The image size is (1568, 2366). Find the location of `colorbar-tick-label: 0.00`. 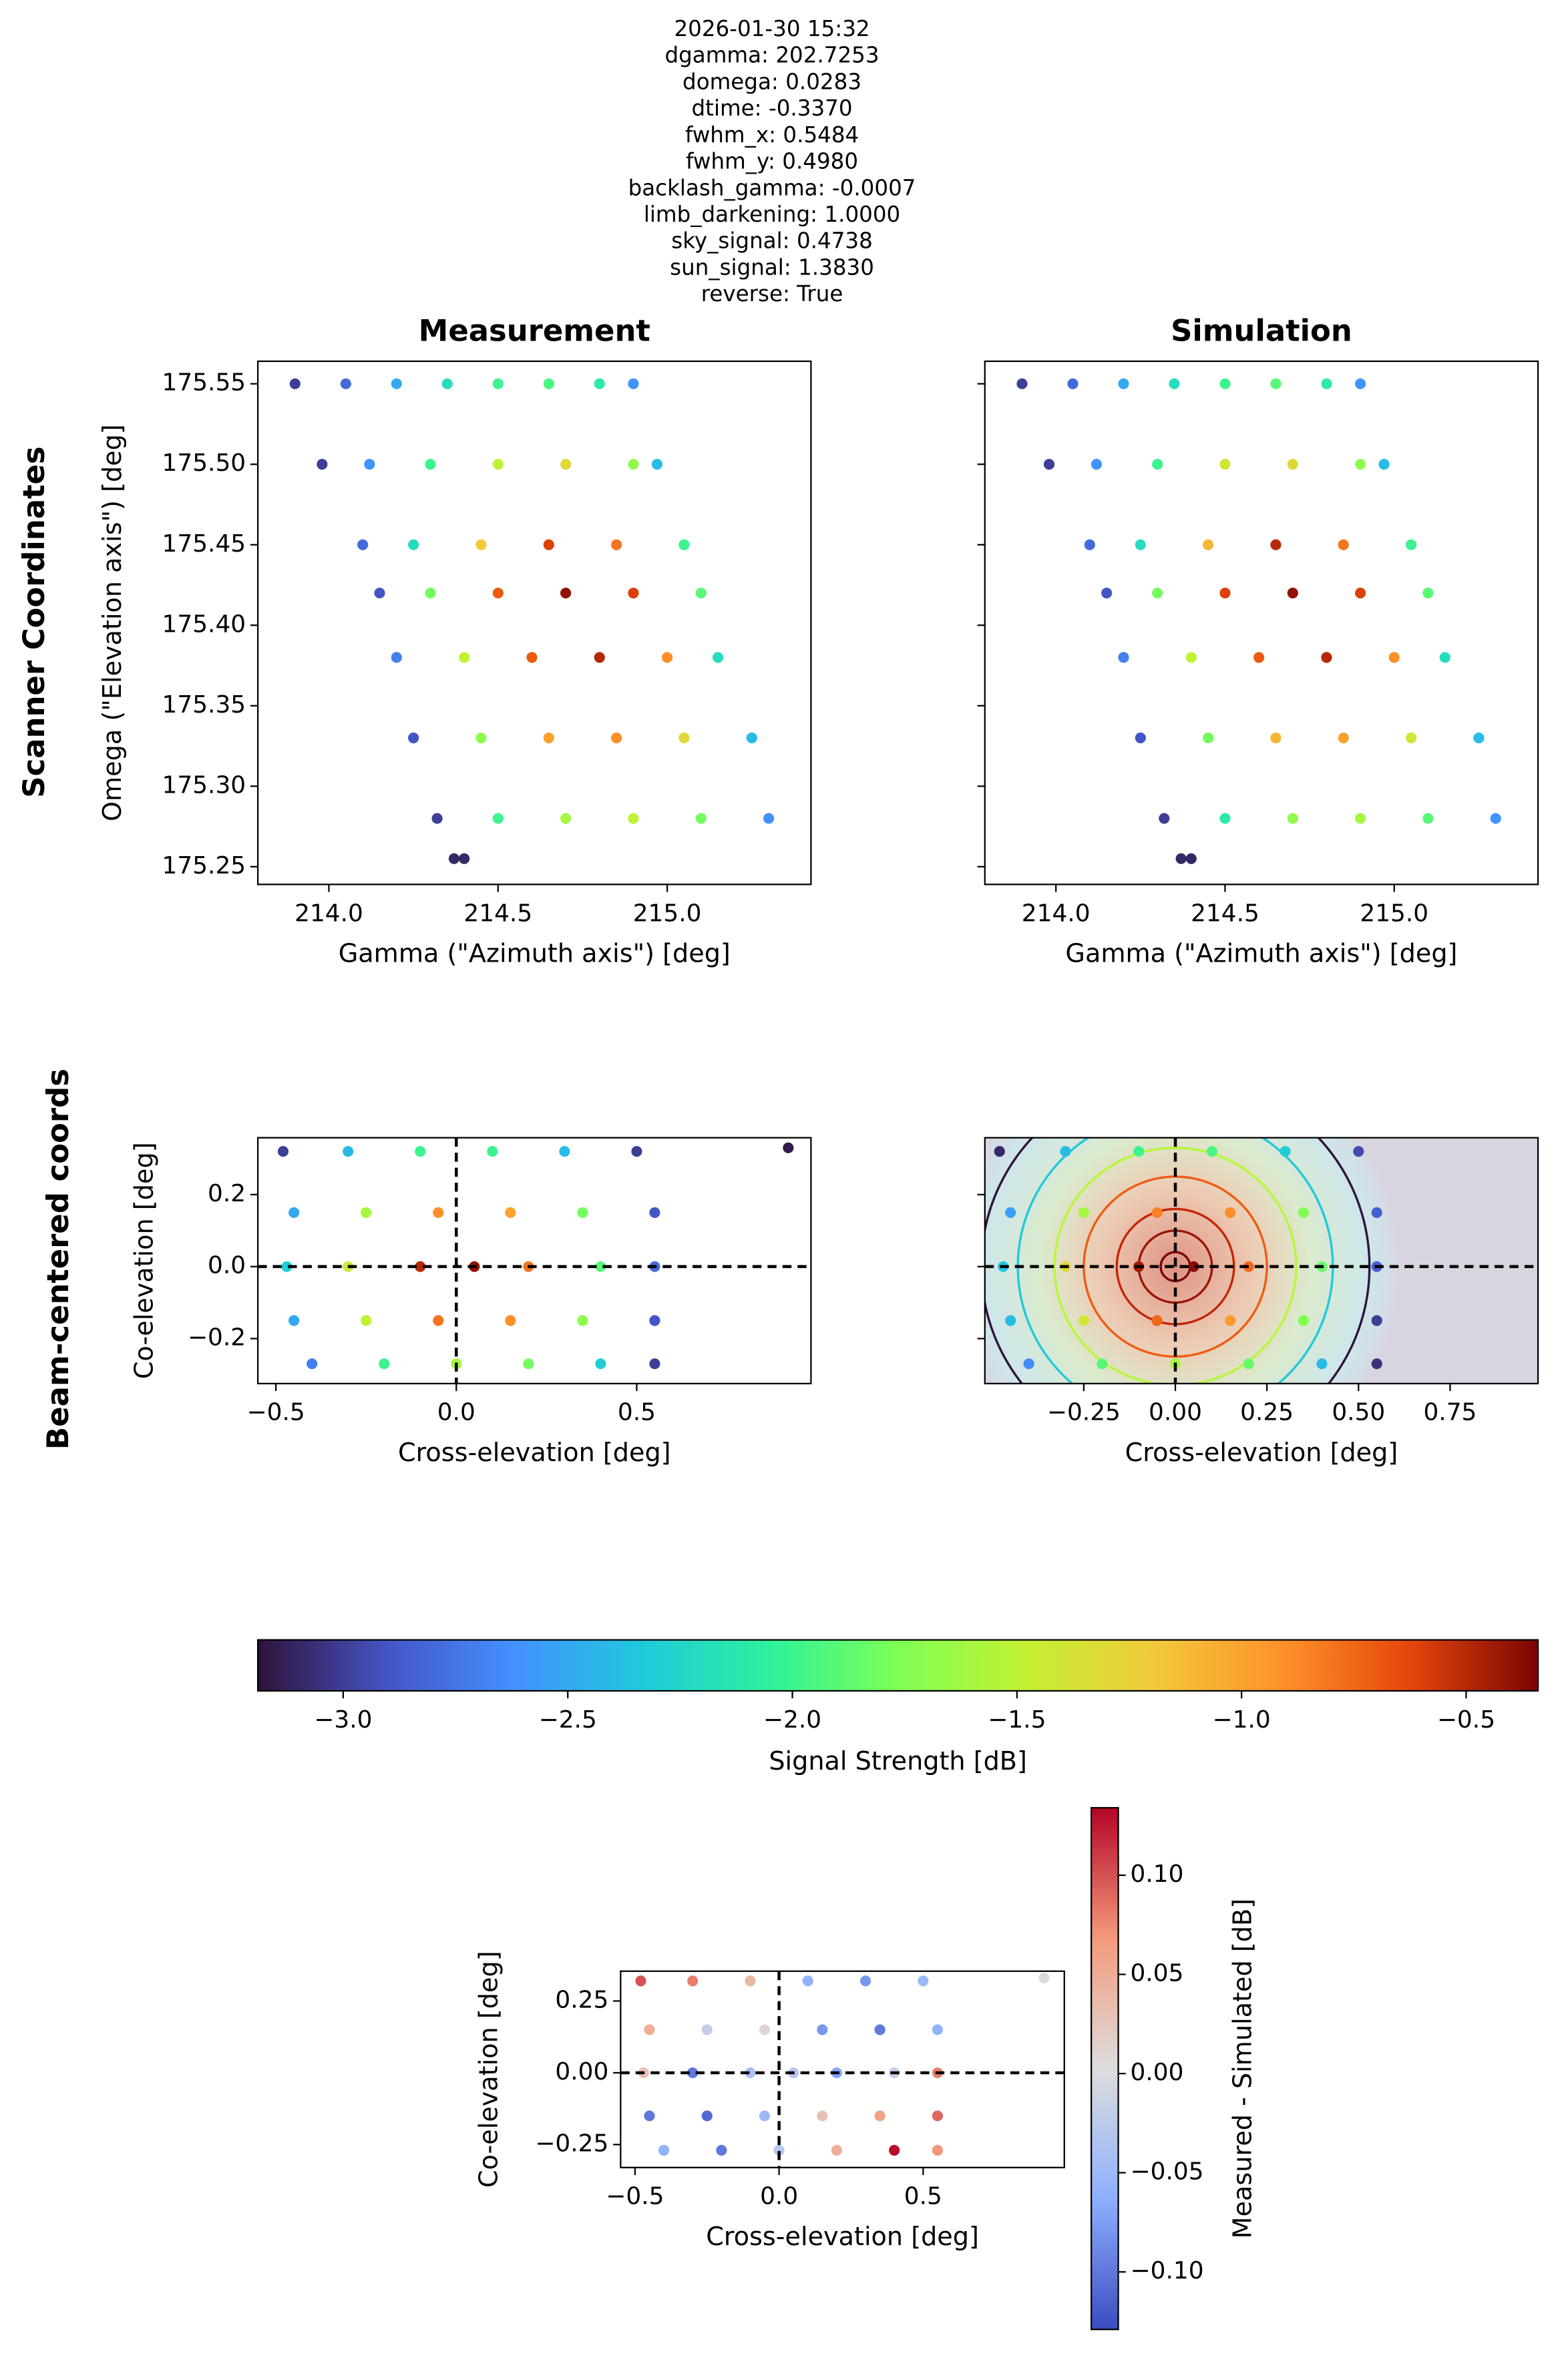

colorbar-tick-label: 0.00 is located at coordinates (1157, 2072).